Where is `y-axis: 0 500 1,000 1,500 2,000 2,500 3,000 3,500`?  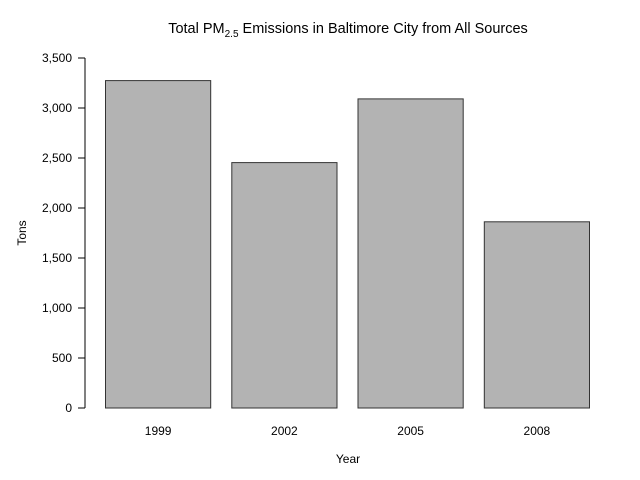 y-axis: 0 500 1,000 1,500 2,000 2,500 3,000 3,500 is located at coordinates (64, 233).